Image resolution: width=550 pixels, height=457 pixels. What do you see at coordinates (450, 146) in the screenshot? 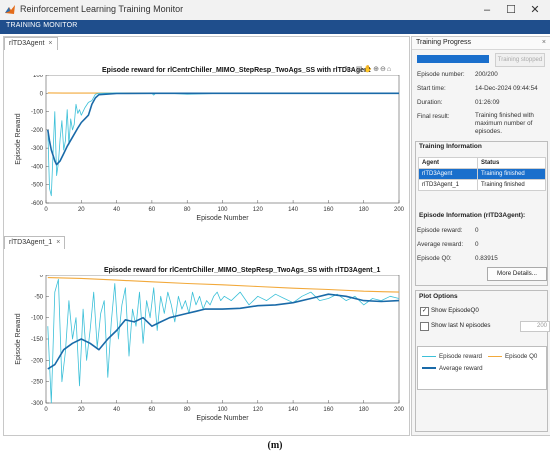
I see `training-information-title: Training Information` at bounding box center [450, 146].